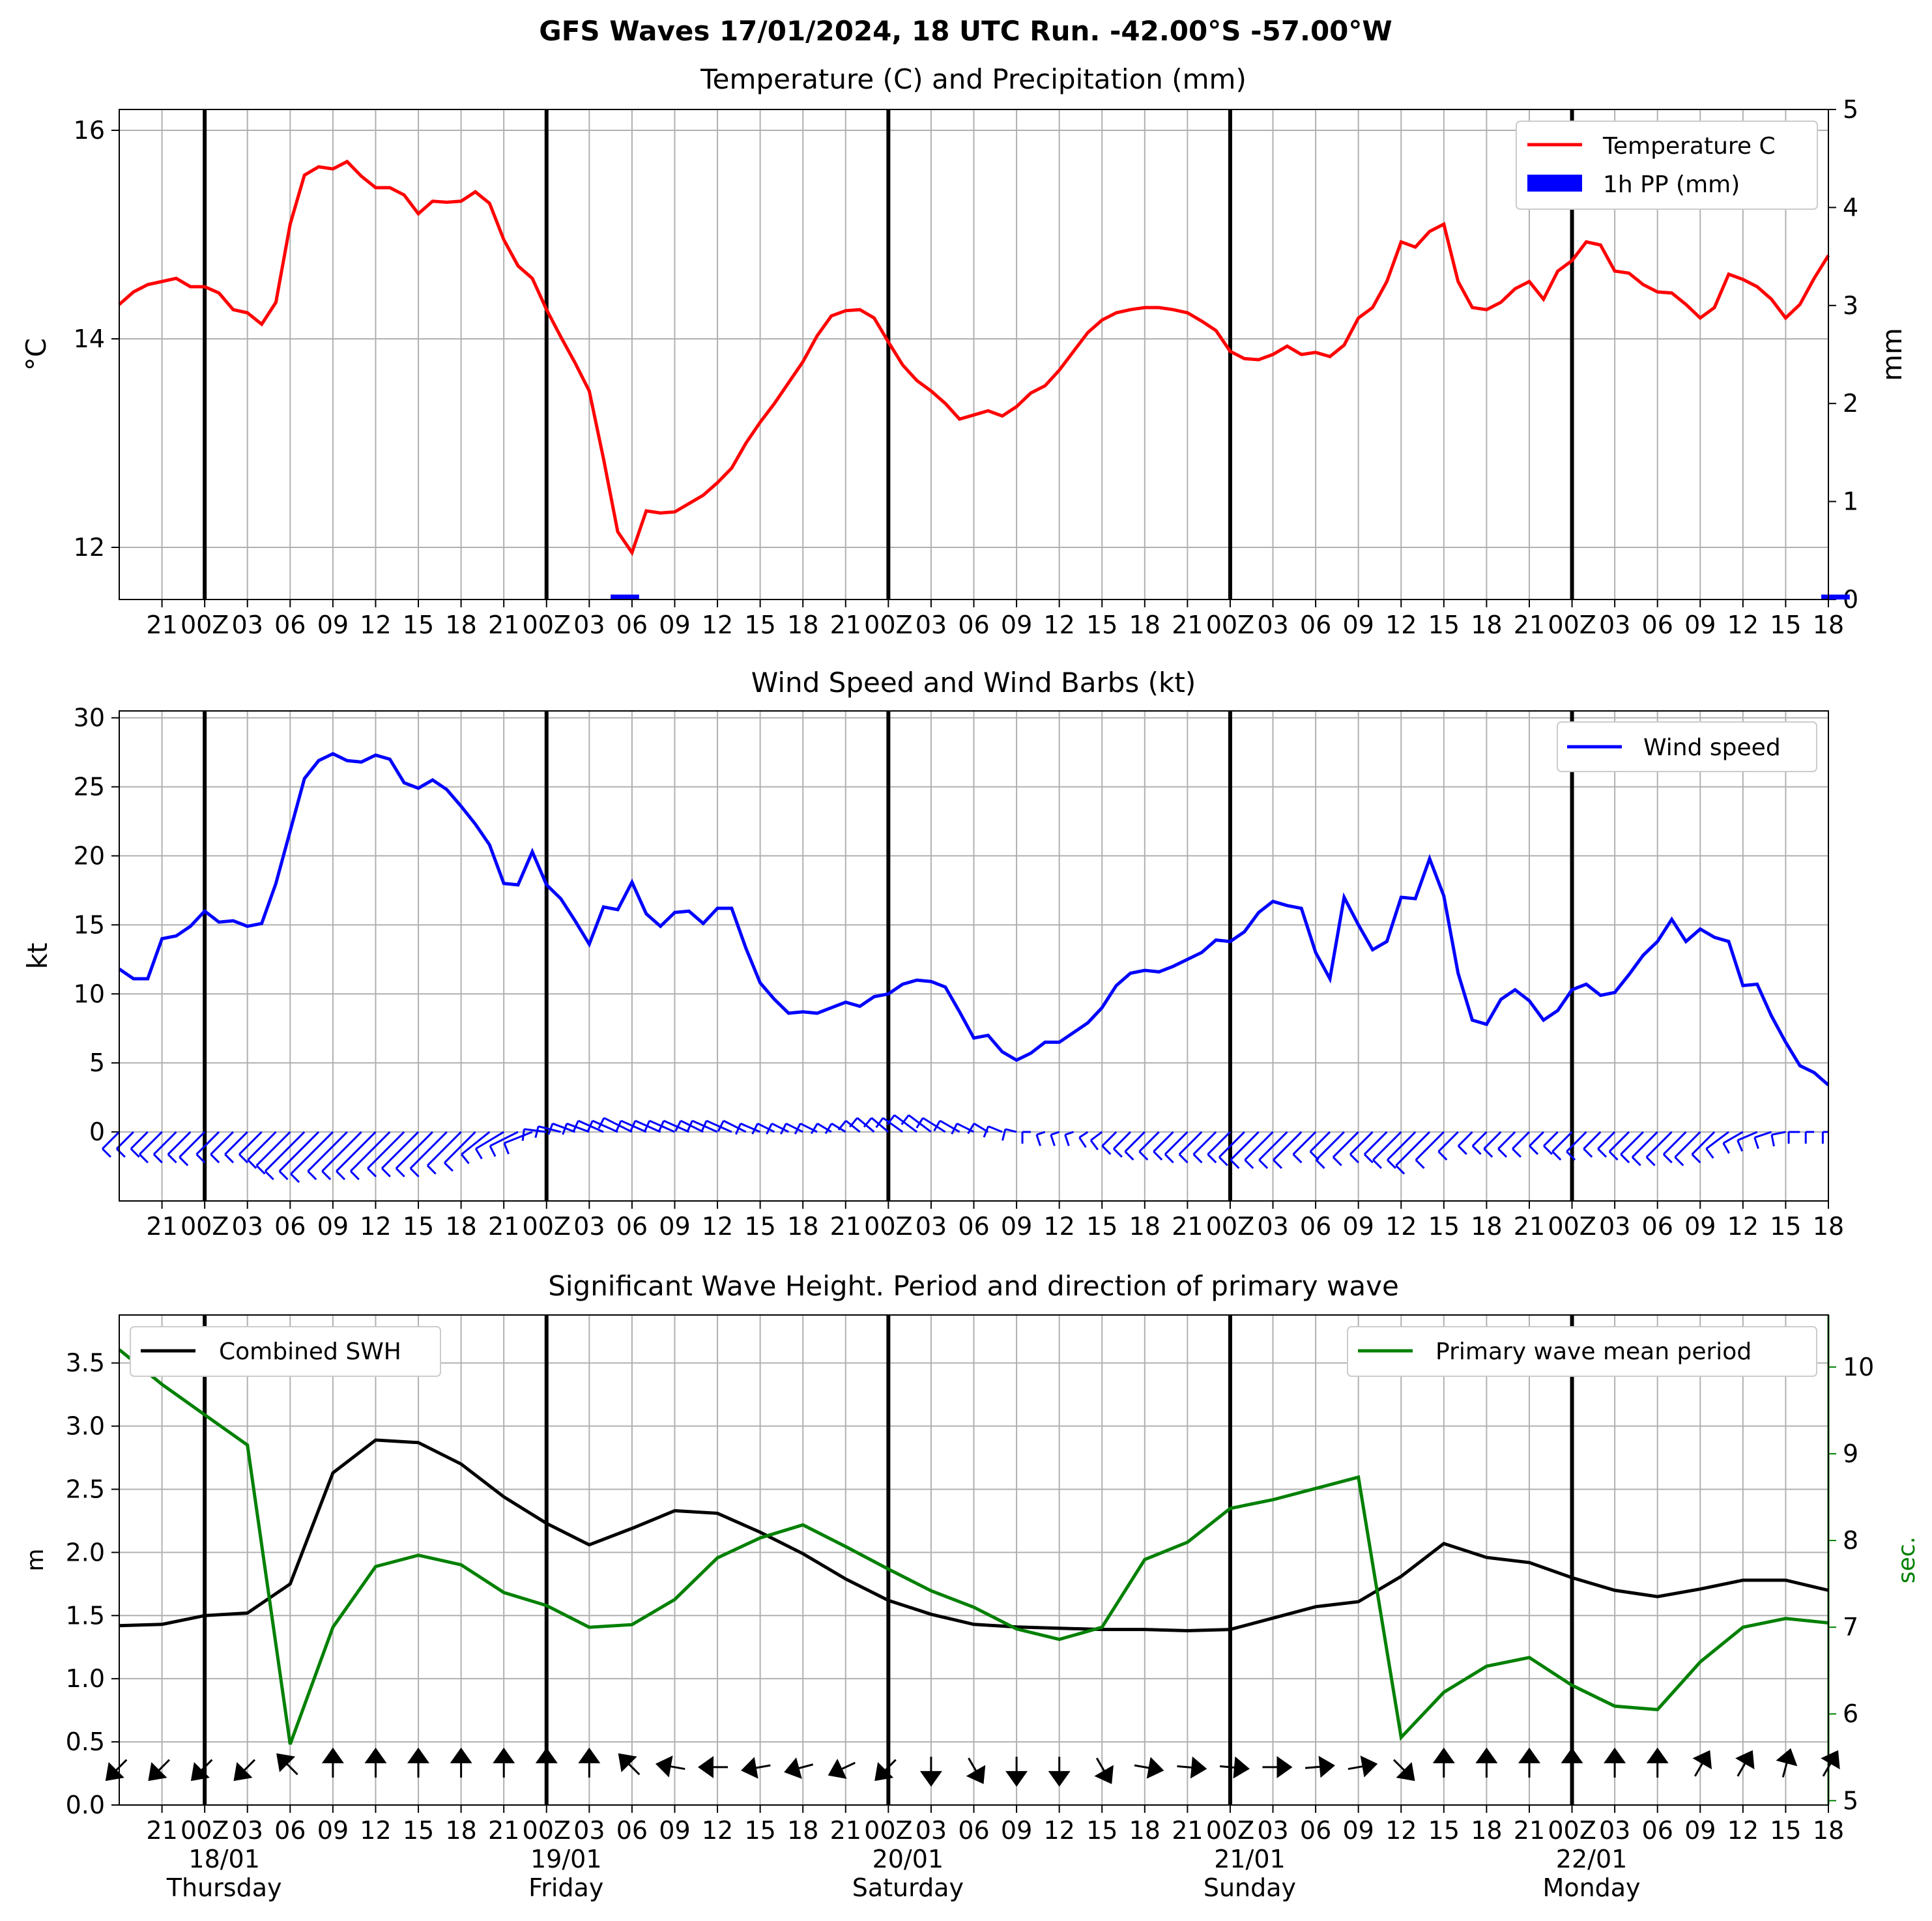 This screenshot has height=1921, width=1932. Describe the element at coordinates (1101, 1226) in the screenshot. I see `wind-x-tick-label: 15` at that location.